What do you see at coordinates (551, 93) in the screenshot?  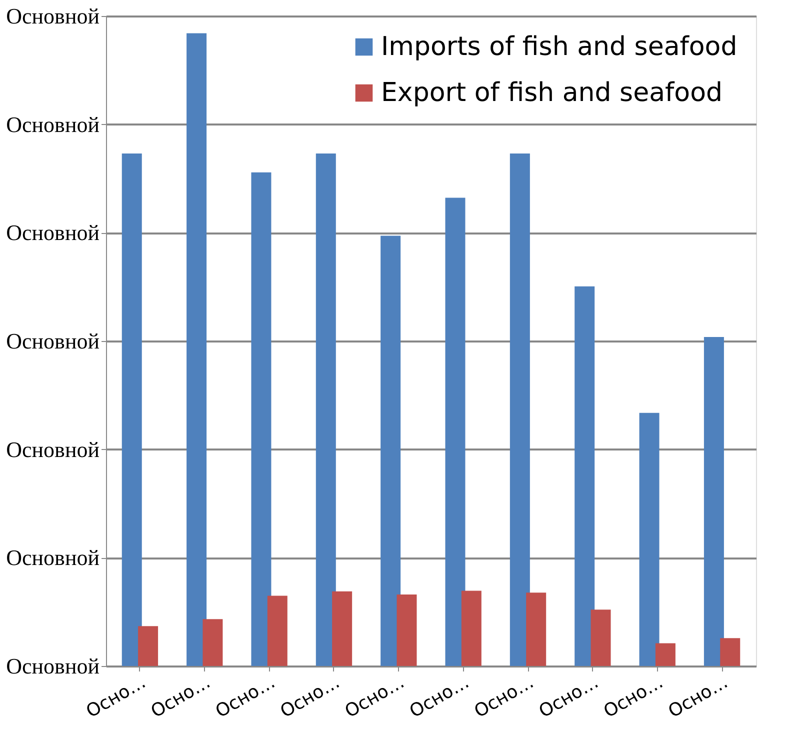 I see `legend-label: Export of fish and seafood` at bounding box center [551, 93].